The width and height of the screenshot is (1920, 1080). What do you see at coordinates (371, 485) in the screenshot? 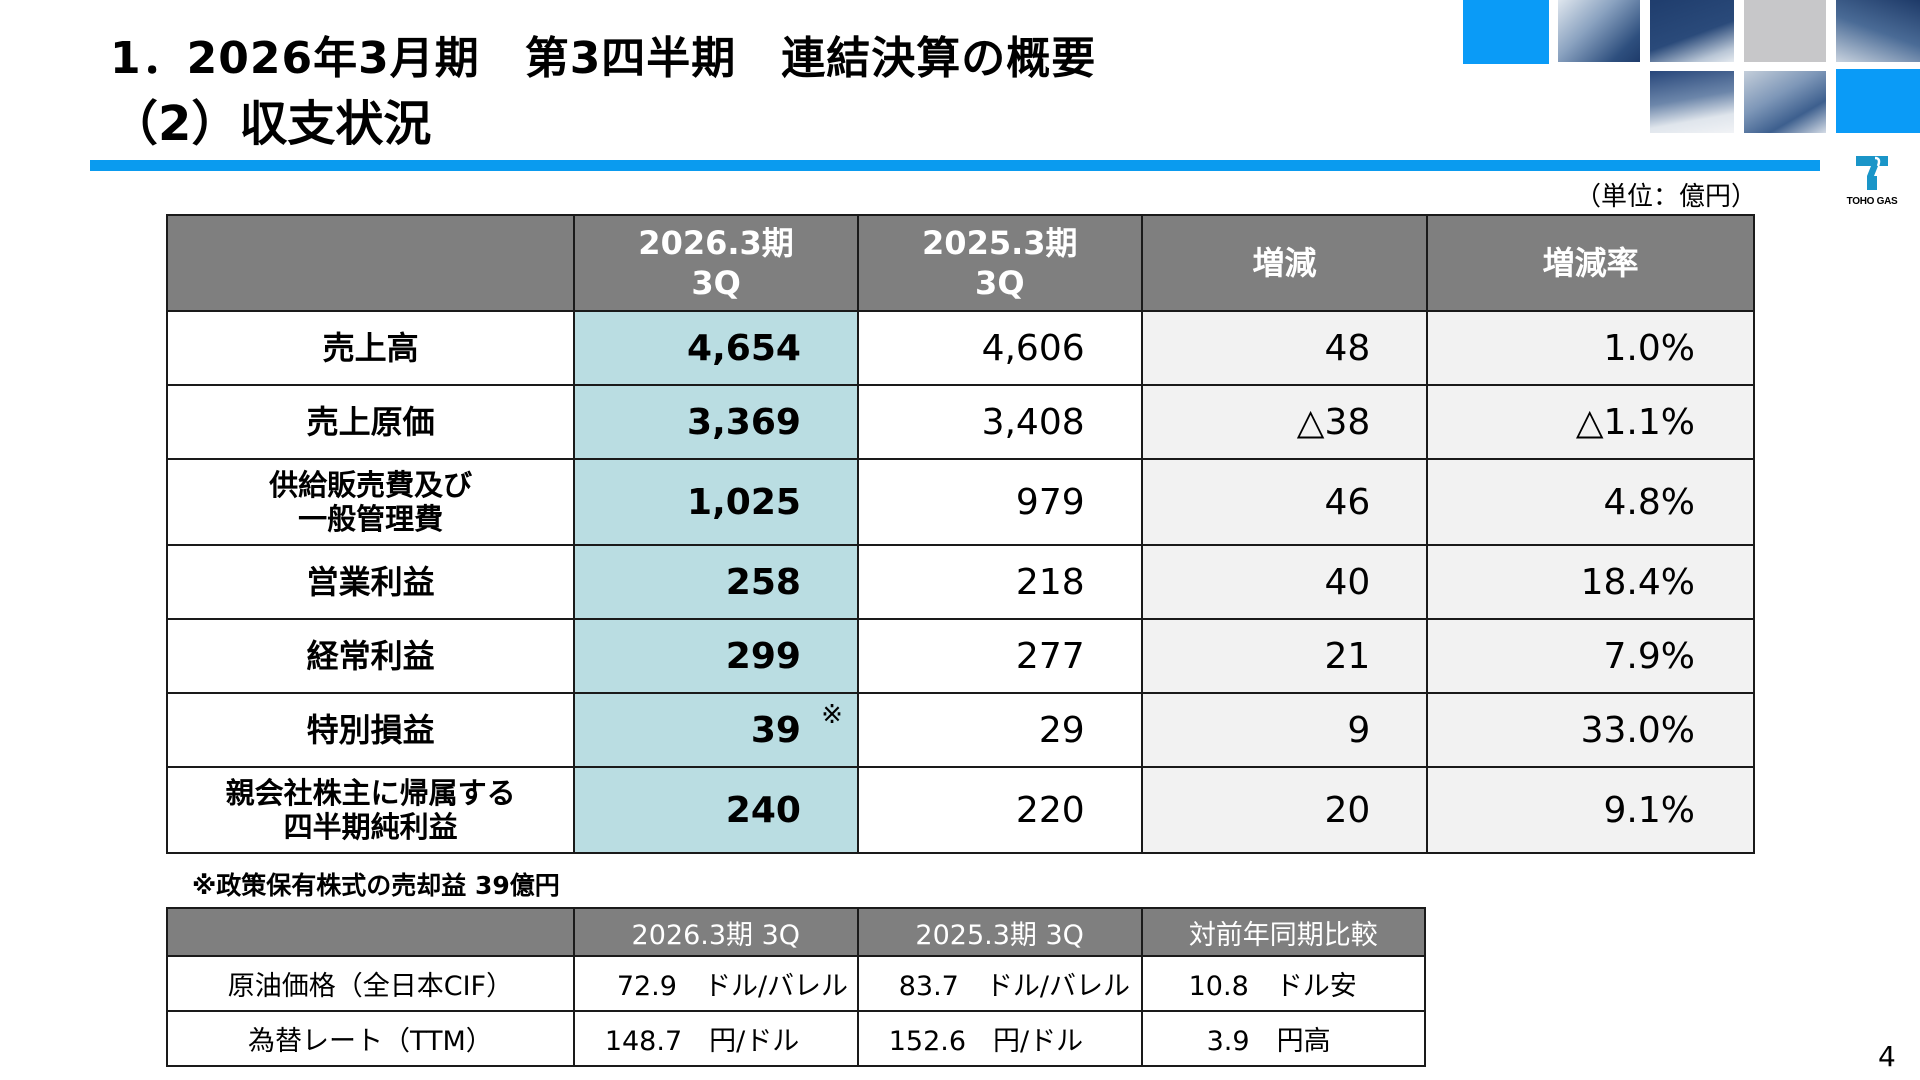
I see `row-label-line1: 供給販売費及び` at bounding box center [371, 485].